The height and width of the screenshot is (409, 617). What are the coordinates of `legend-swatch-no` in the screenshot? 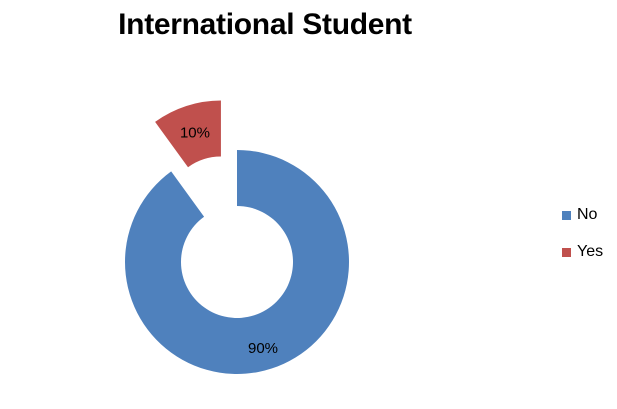 It's located at (566, 215).